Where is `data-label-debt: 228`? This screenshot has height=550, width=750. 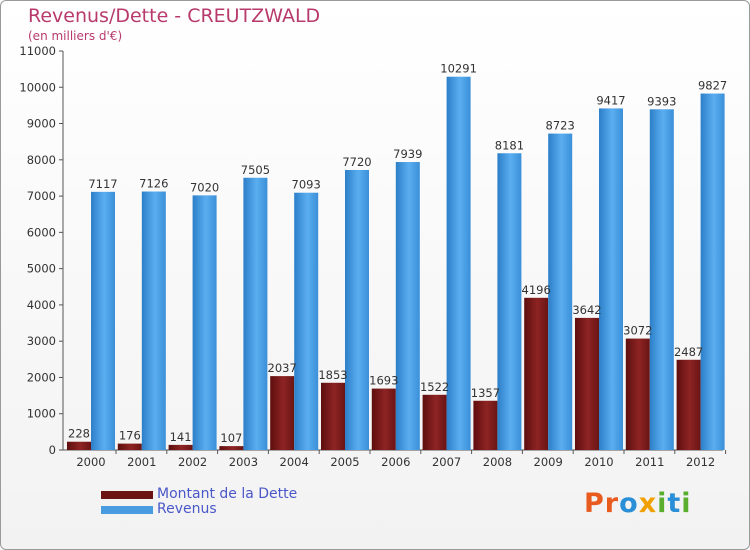 data-label-debt: 228 is located at coordinates (79, 434).